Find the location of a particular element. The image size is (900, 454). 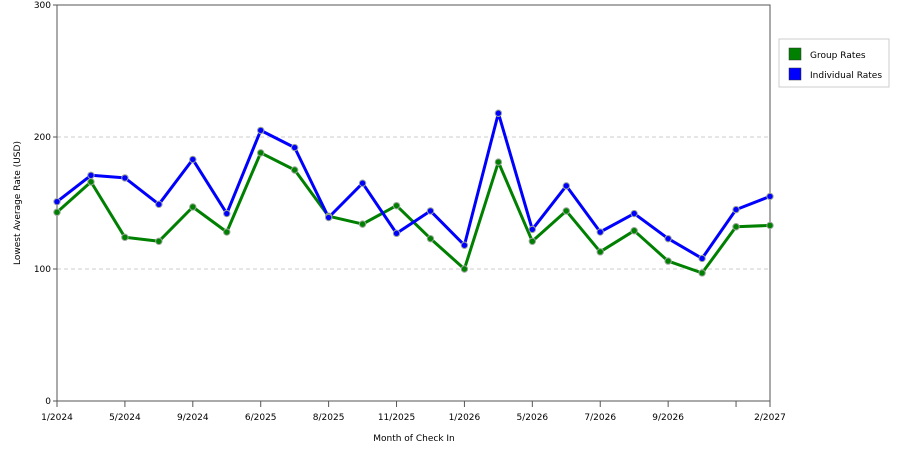

y-tick-label: 200 is located at coordinates (42, 138).